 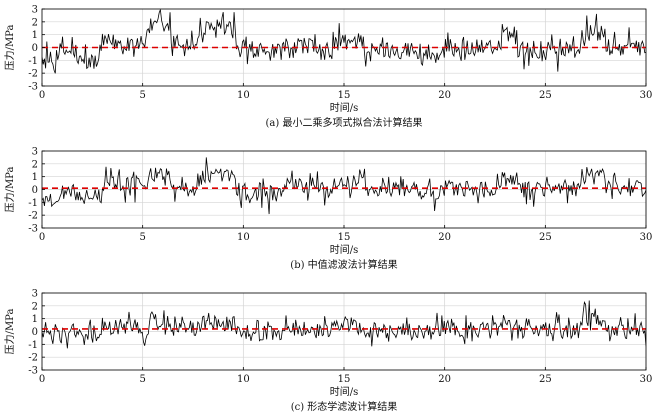 What do you see at coordinates (344, 406) in the screenshot?
I see `panel-caption: (c) 形态学滤波计算结果` at bounding box center [344, 406].